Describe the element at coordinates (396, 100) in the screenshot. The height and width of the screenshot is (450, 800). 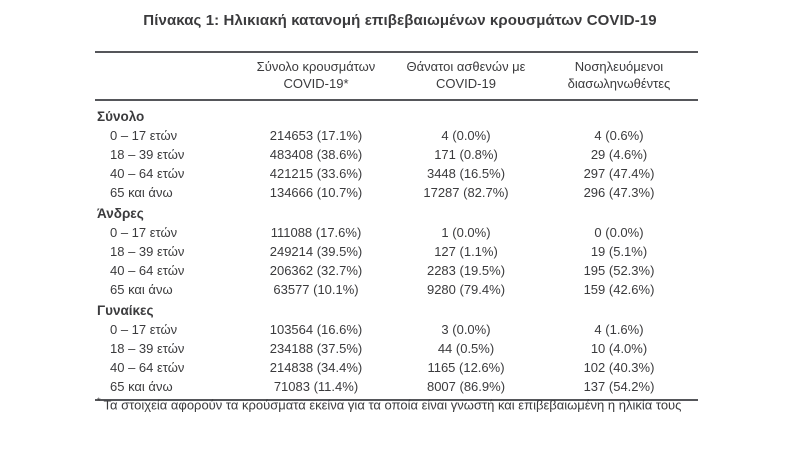
I see `header-bottom-rule` at that location.